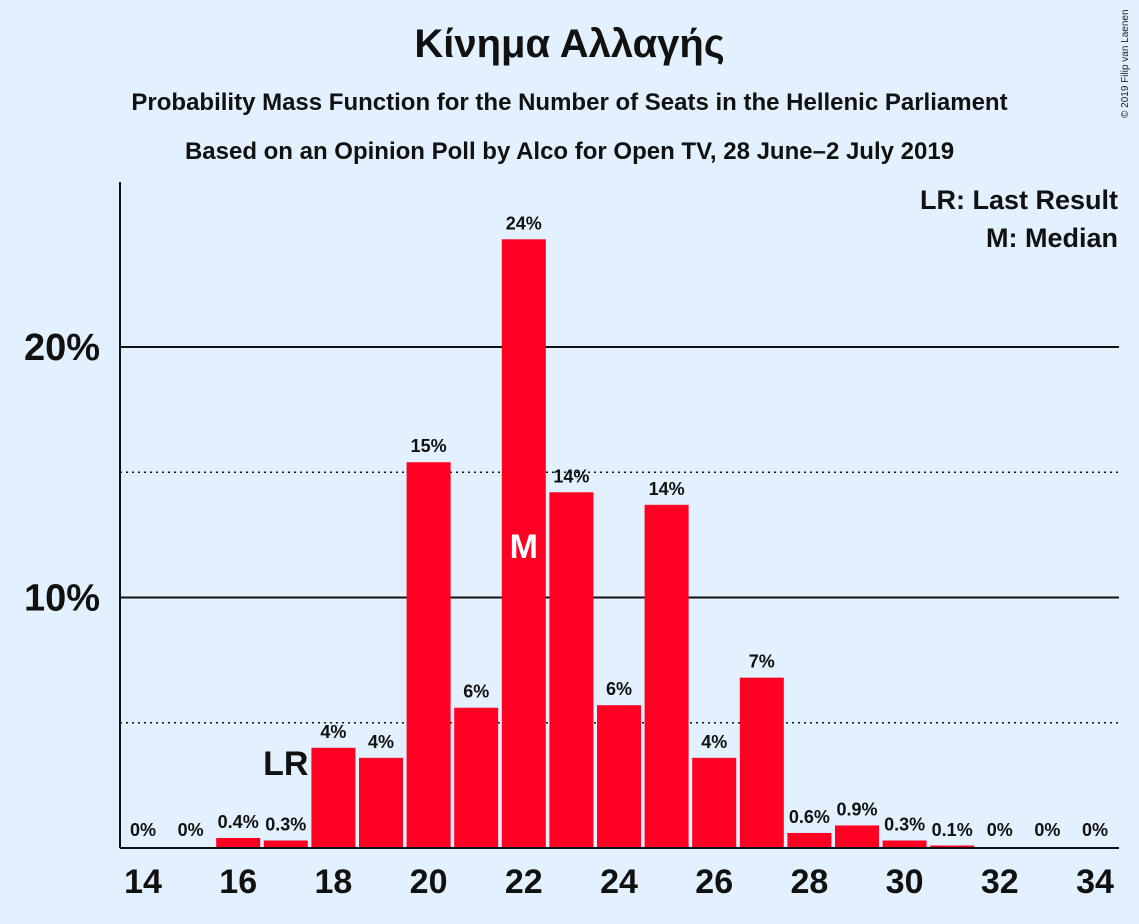  What do you see at coordinates (238, 822) in the screenshot?
I see `data-label: 0.4%` at bounding box center [238, 822].